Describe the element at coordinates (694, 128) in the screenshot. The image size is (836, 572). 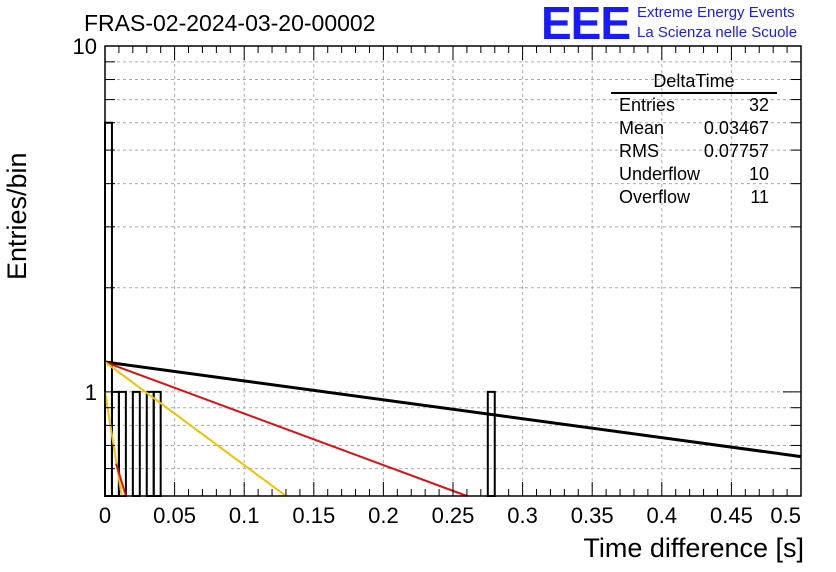
I see `stats-row: Mean 0.03467` at that location.